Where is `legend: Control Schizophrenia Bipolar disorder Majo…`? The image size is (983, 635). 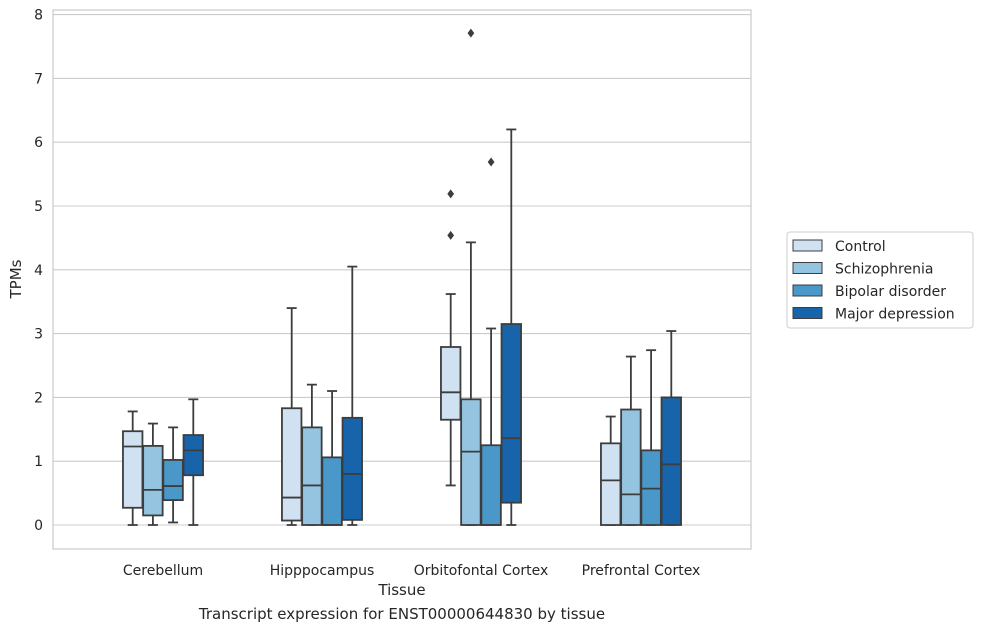 legend: Control Schizophrenia Bipolar disorder Majo… is located at coordinates (880, 280).